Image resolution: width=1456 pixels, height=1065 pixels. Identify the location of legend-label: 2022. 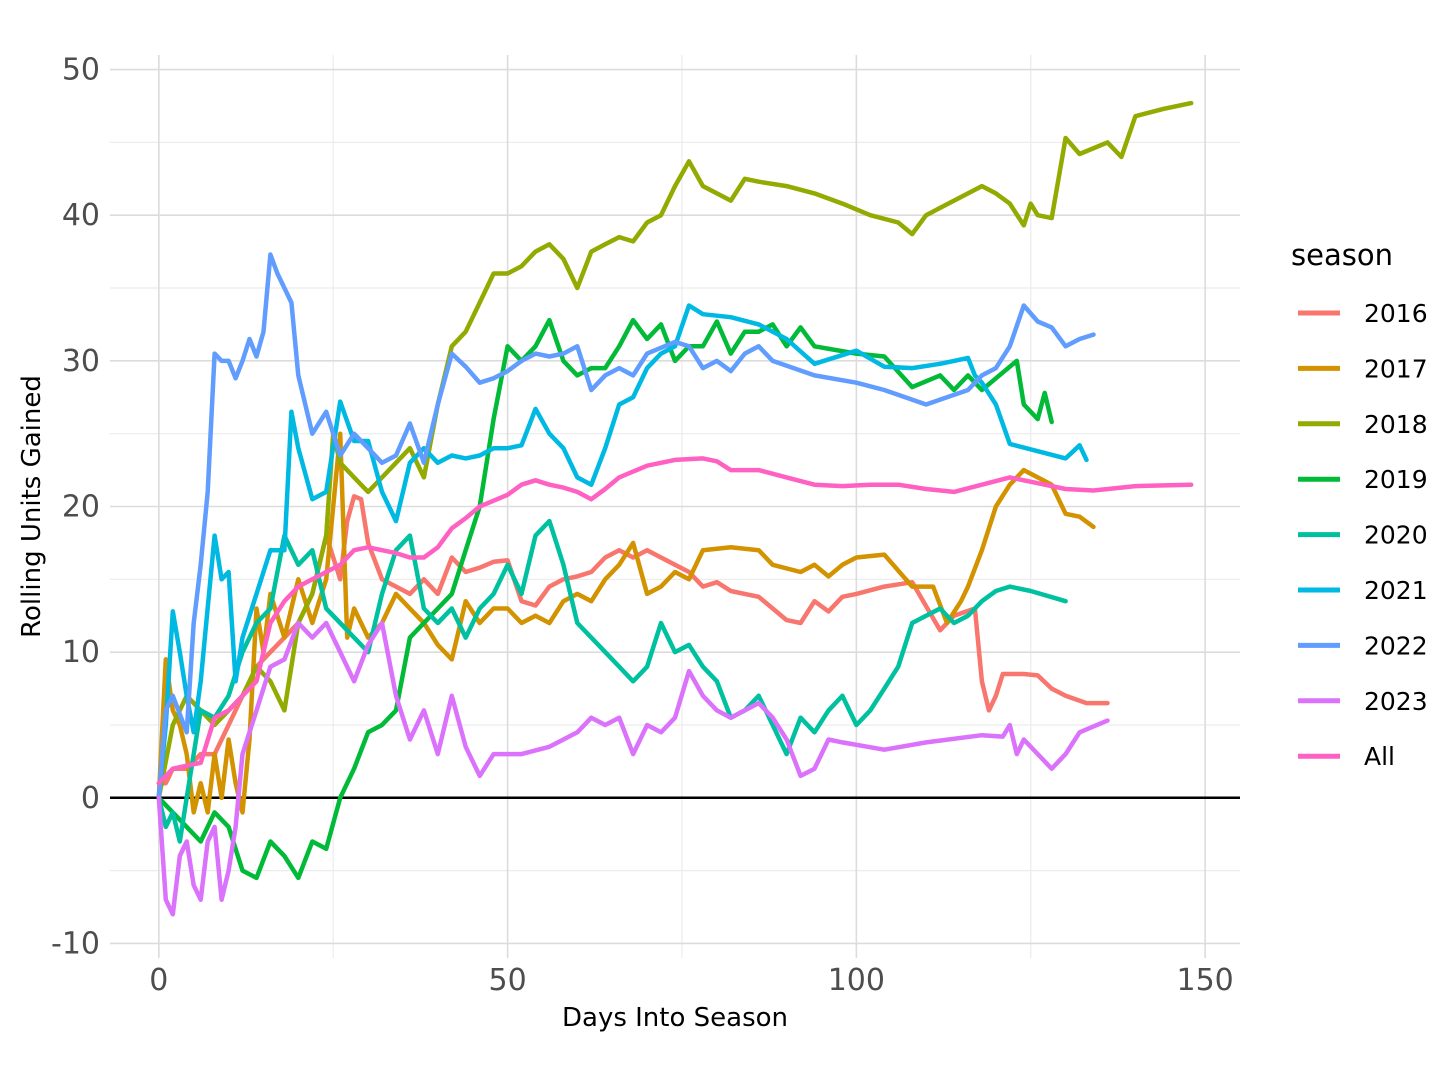
(1396, 645).